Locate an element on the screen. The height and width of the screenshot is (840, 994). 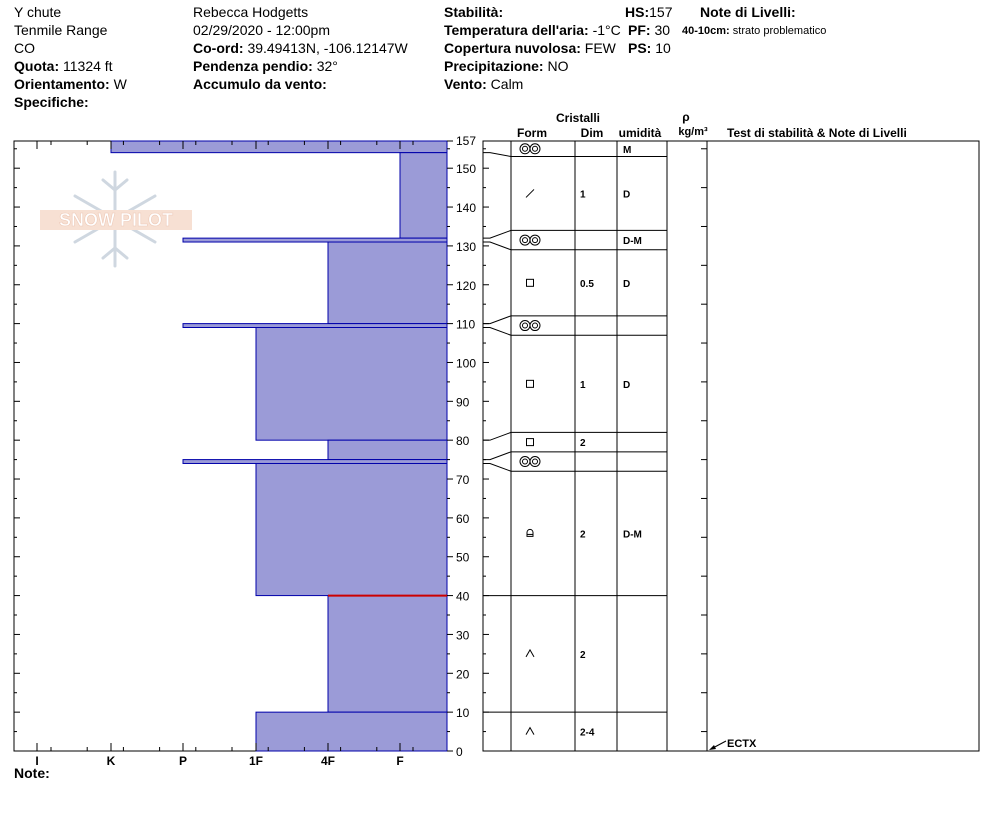
precipitation: Precipitazione: NO is located at coordinates (506, 66).